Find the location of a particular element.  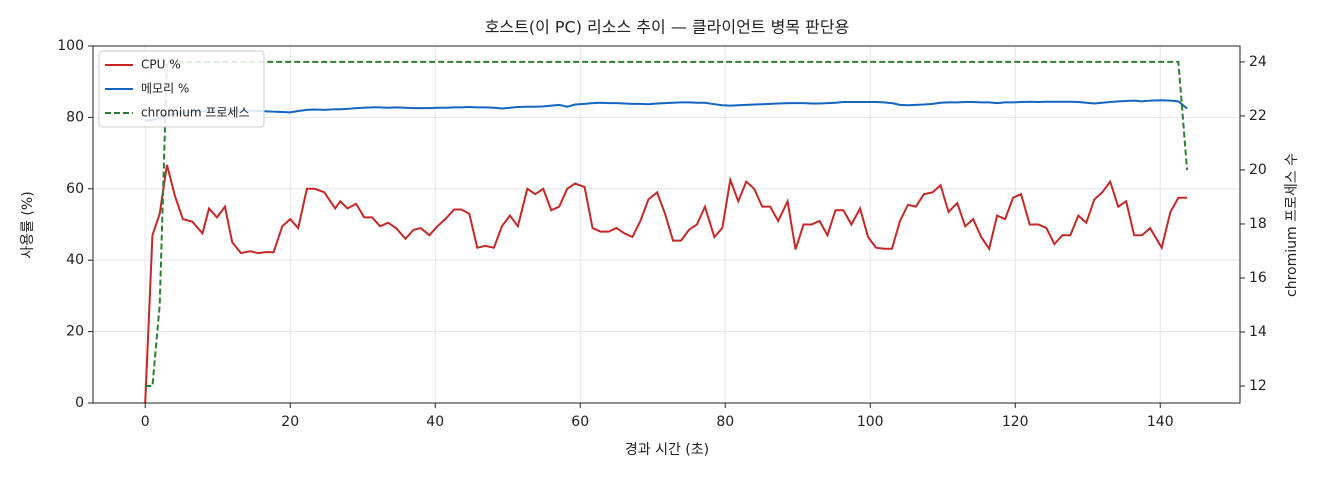

y2-tick-label: 14 is located at coordinates (1258, 332).